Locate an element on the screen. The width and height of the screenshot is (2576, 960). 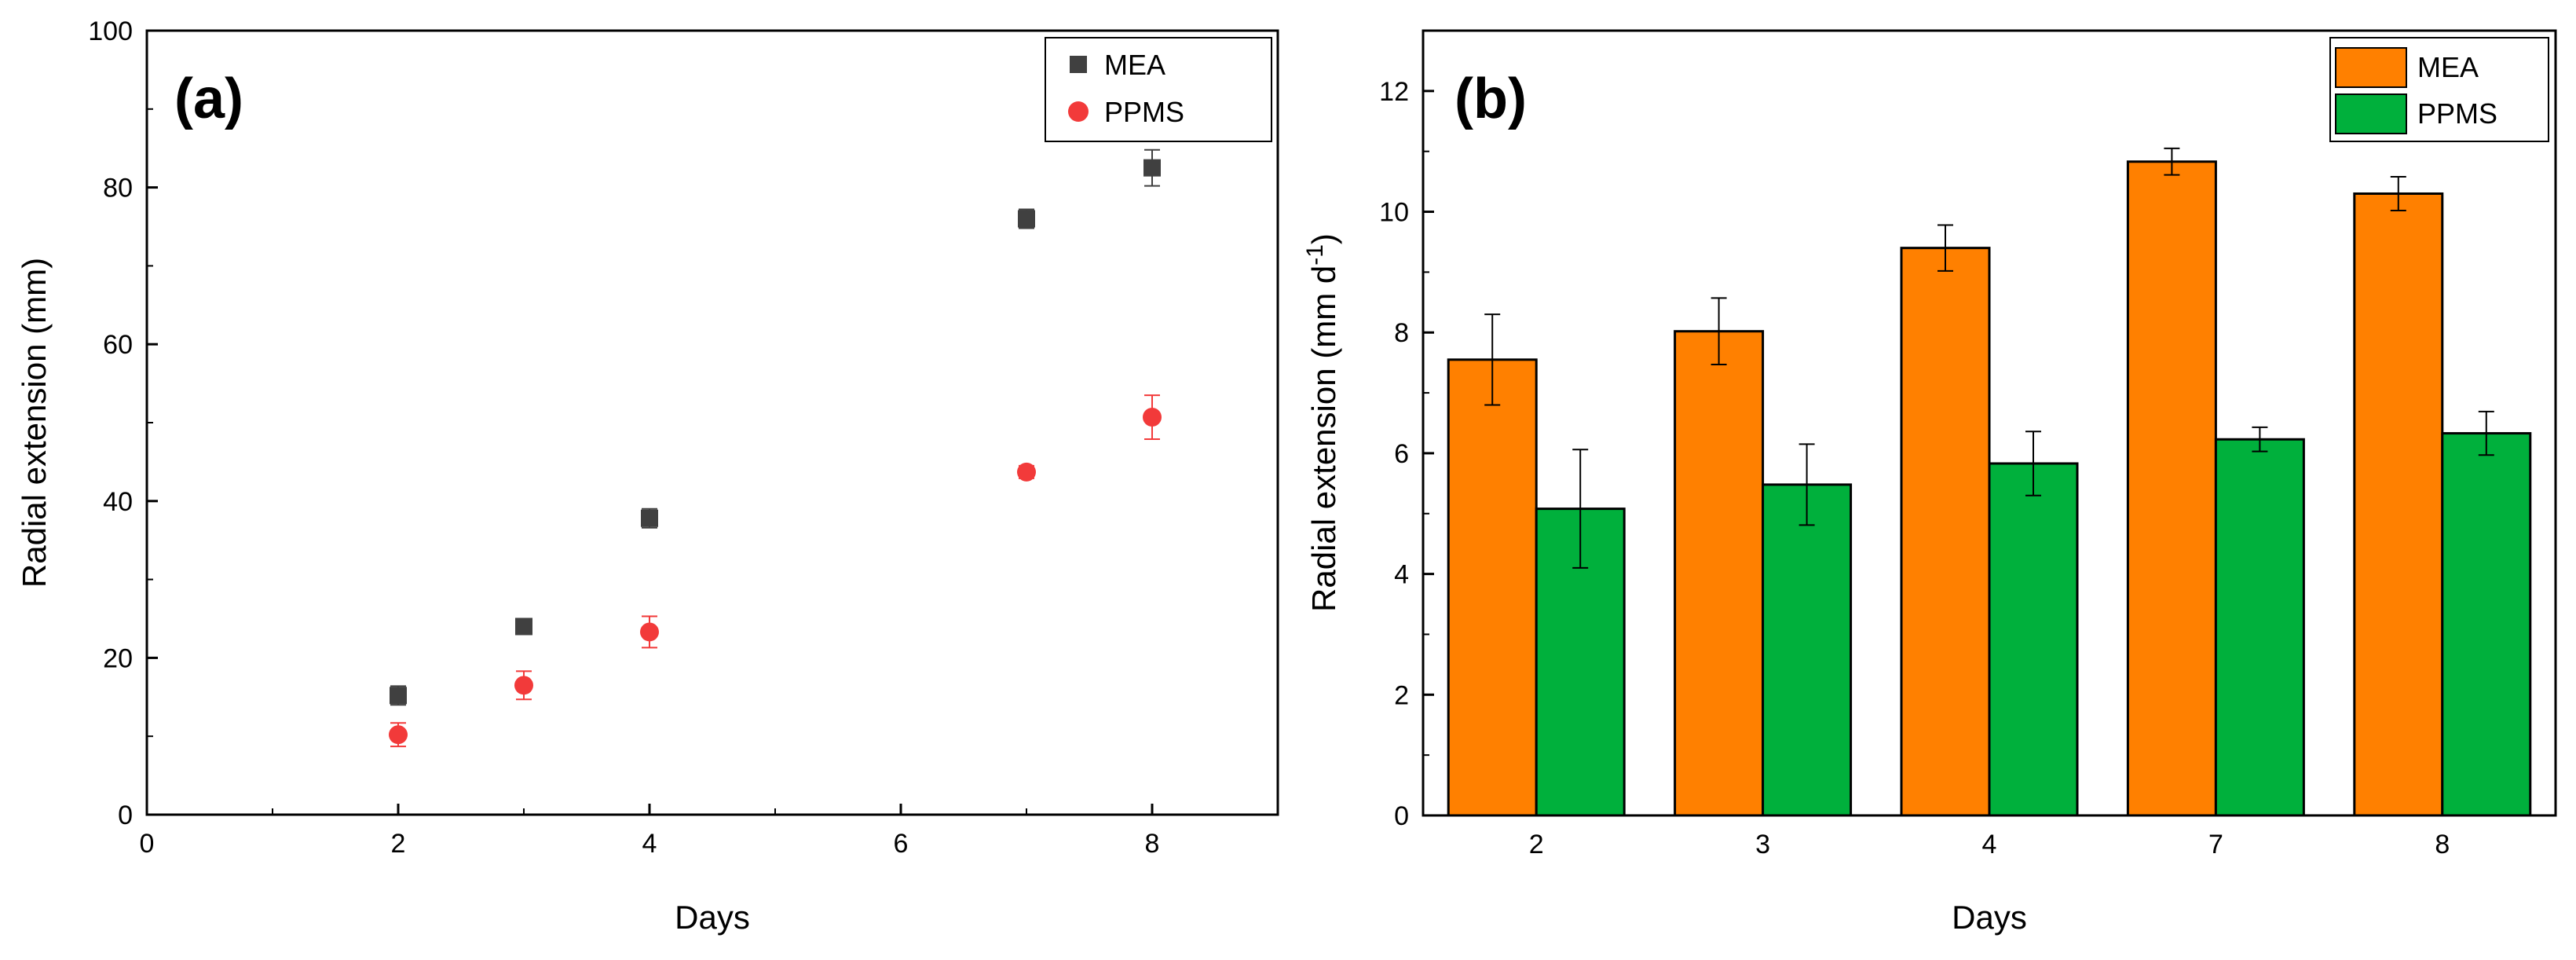
panel-a-legend: MEA PPMS is located at coordinates (1158, 89).